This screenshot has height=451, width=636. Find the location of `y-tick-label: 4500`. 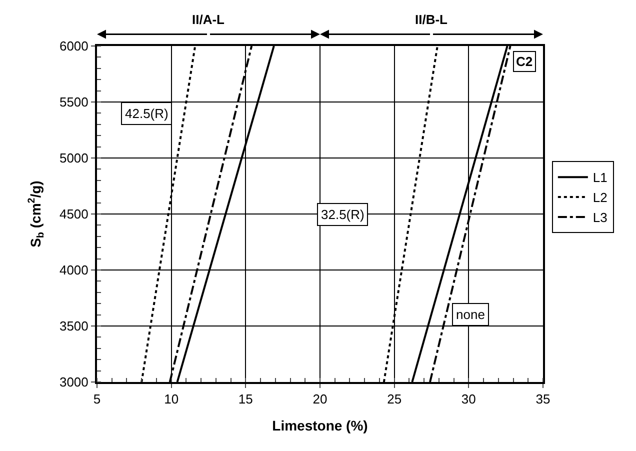

y-tick-label: 4500 is located at coordinates (73, 214).